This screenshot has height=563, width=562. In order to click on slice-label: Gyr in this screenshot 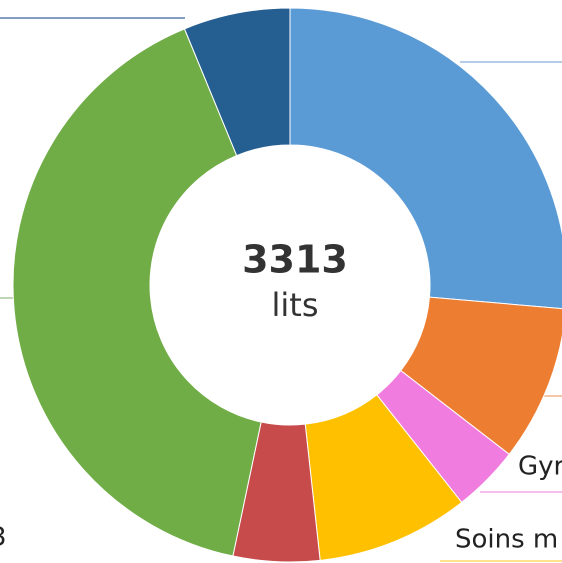, I will do `click(540, 467)`.